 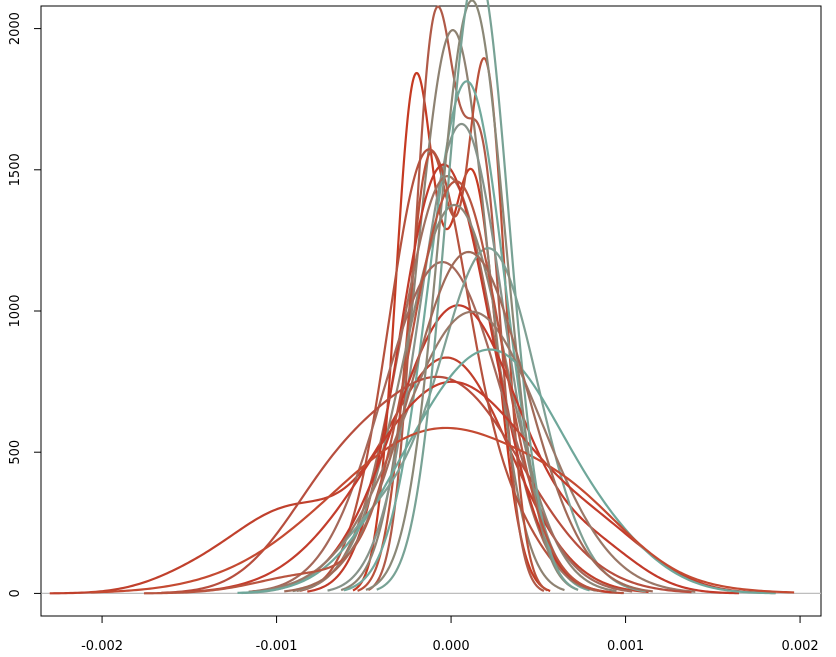 I want to click on x-tick-label: -0.001, so click(x=277, y=646).